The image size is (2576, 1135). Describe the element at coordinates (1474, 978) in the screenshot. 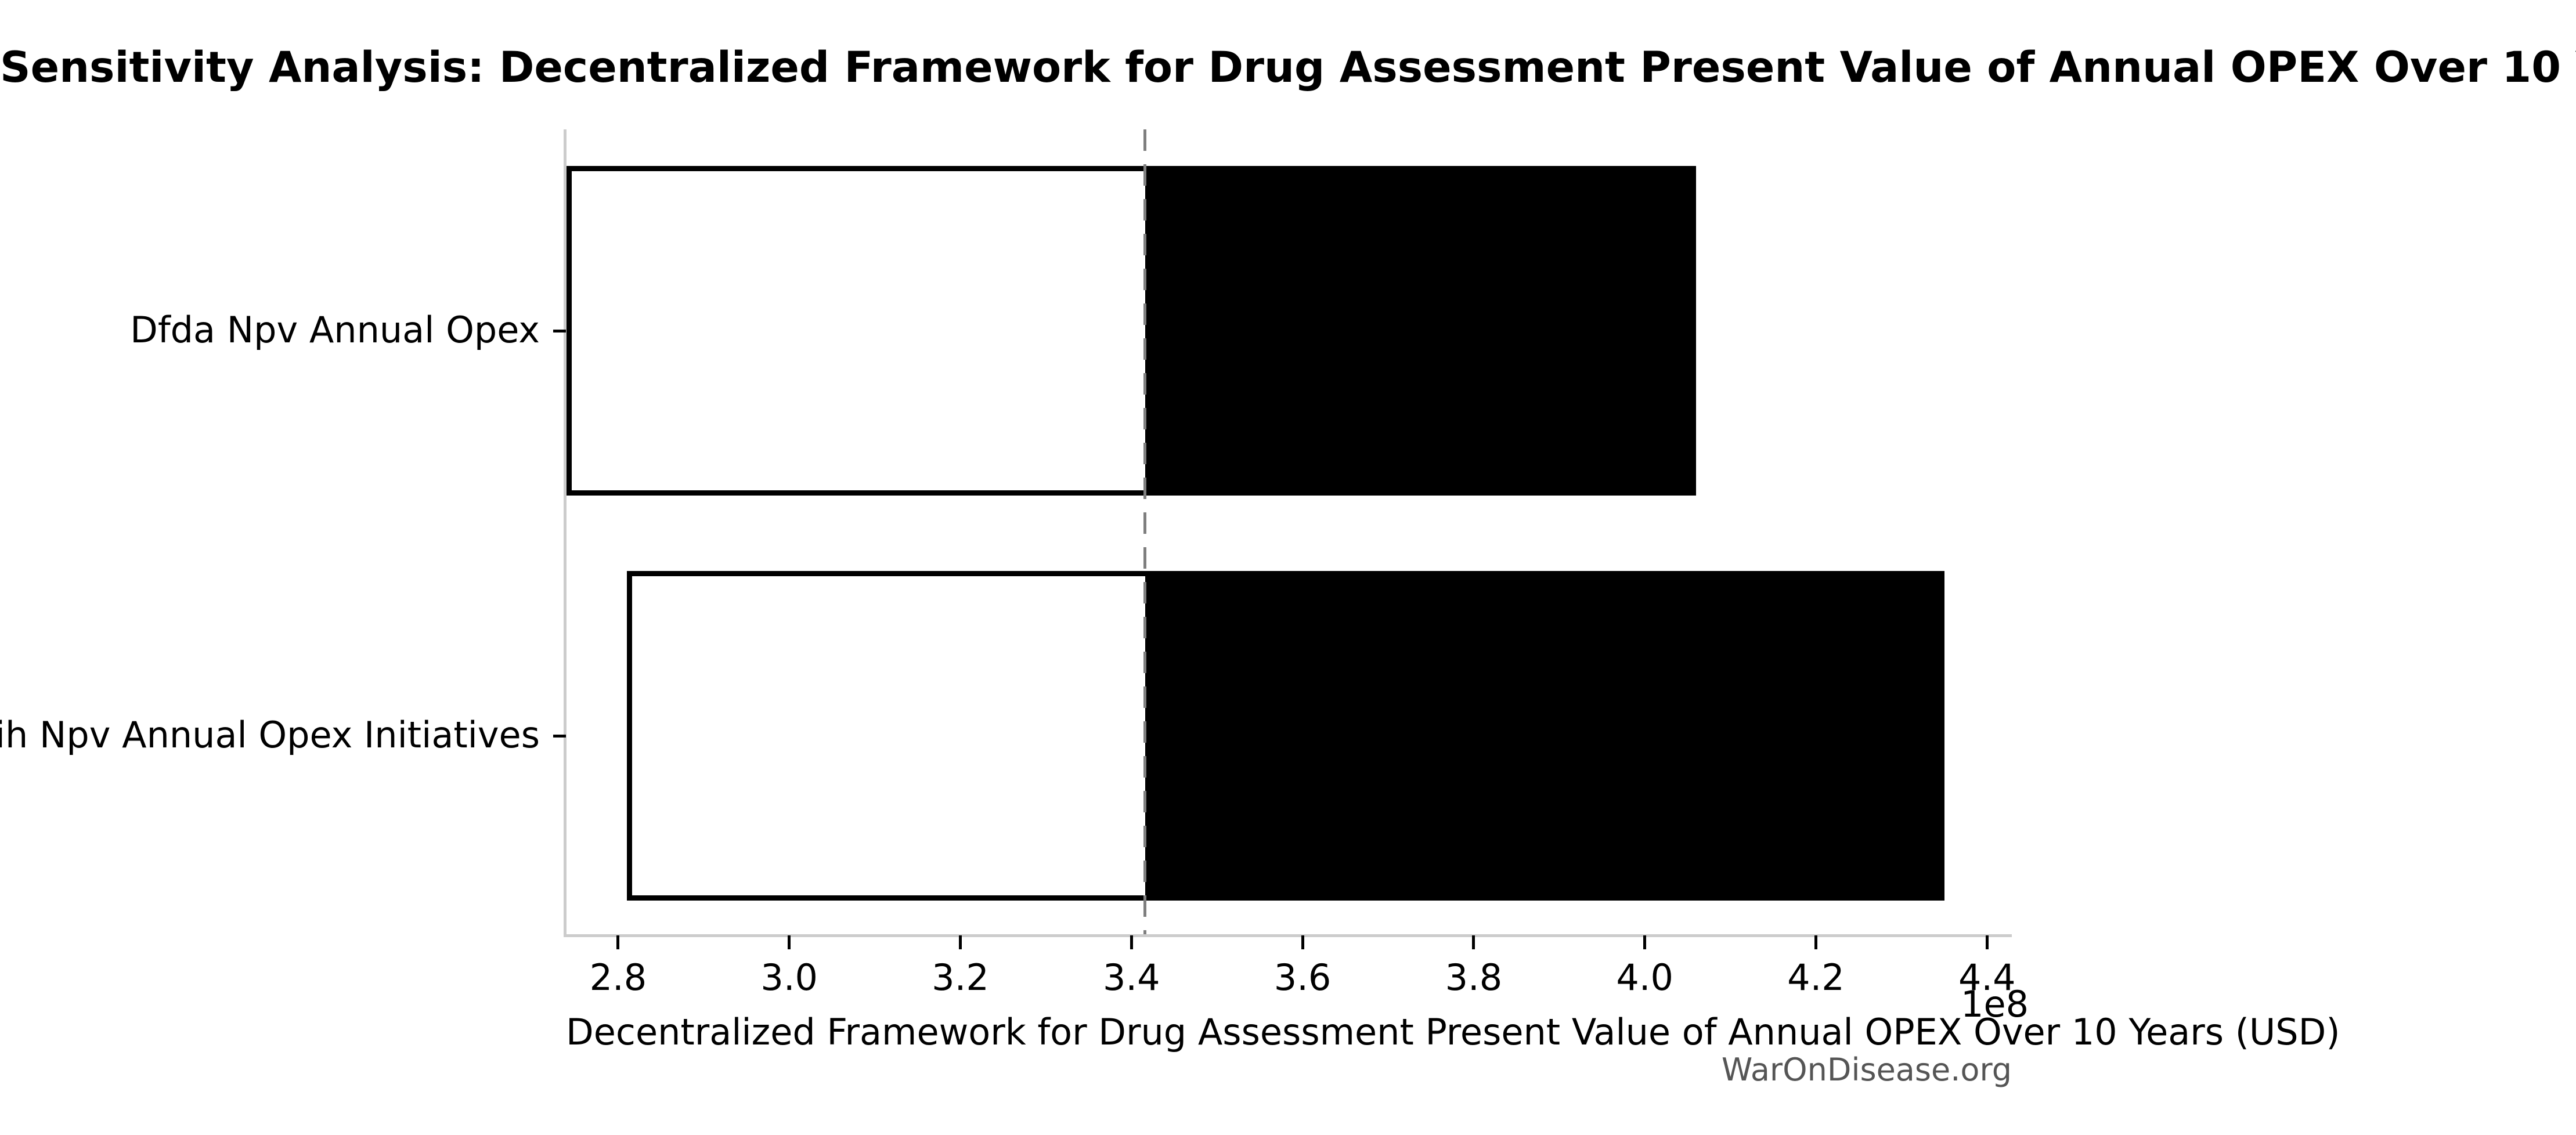

I see `x-tick-label: 3.8` at that location.